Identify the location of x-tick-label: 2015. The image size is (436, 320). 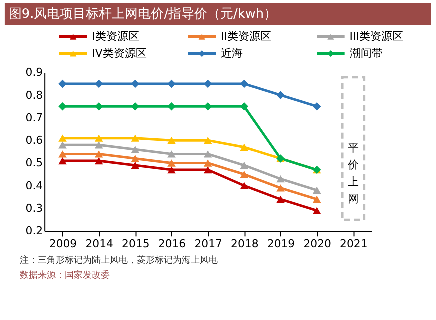
(136, 244).